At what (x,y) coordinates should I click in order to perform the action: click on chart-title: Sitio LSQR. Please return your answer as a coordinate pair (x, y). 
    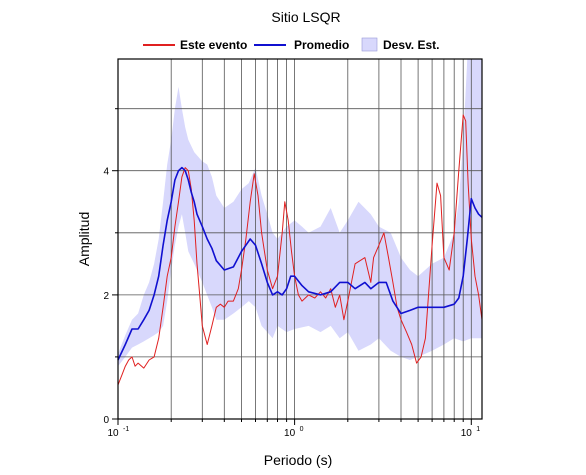
    Looking at the image, I should click on (305, 17).